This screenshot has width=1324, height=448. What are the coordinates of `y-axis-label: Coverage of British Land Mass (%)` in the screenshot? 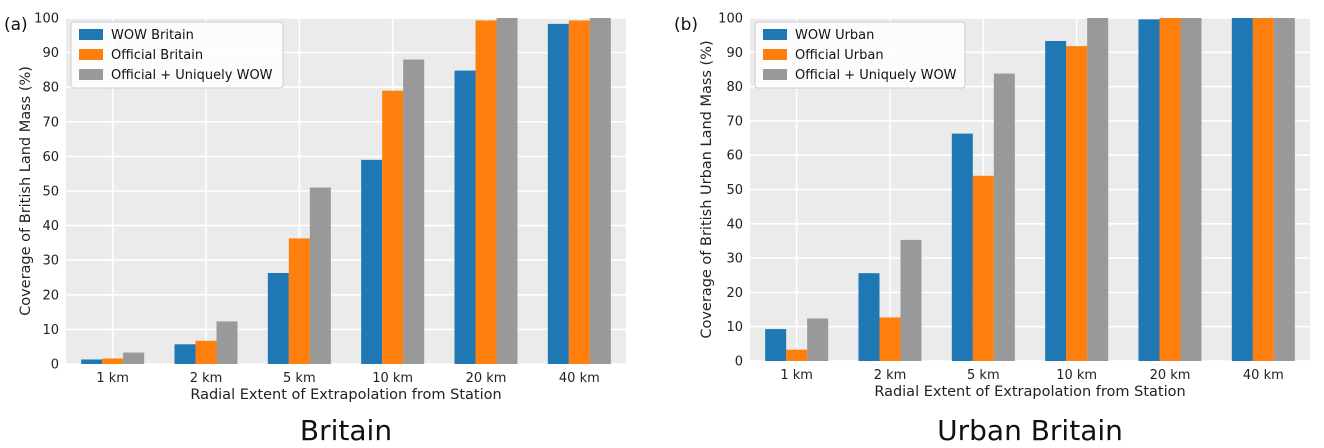 It's located at (26, 191).